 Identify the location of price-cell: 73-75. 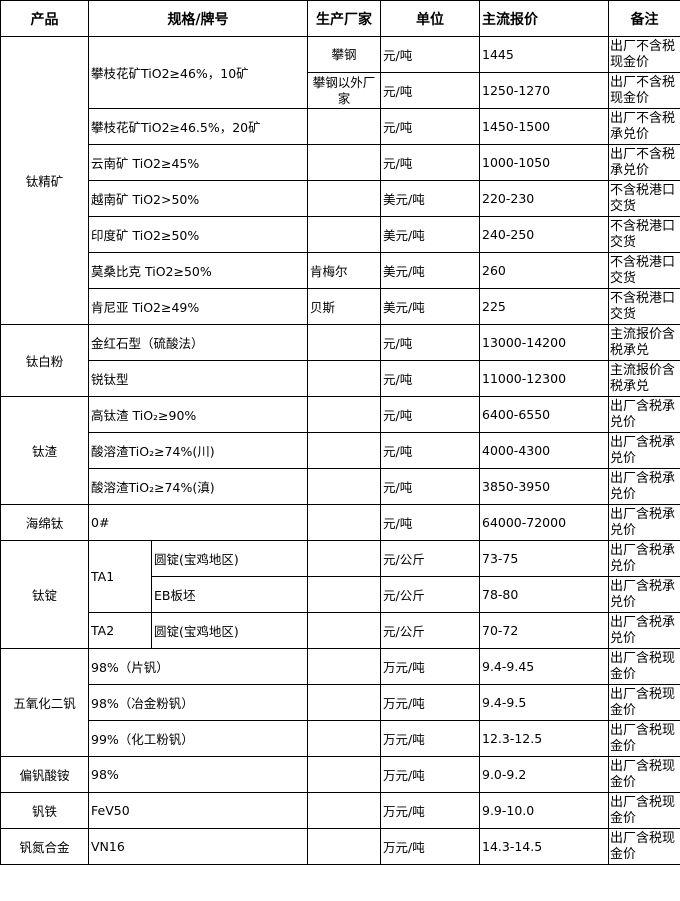
(544, 558).